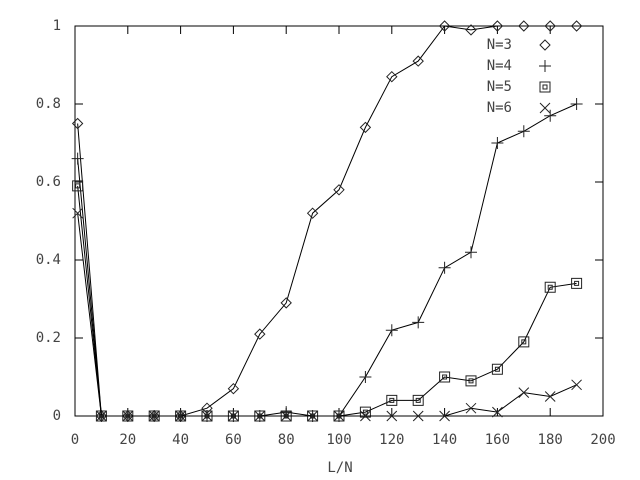 This screenshot has width=640, height=480. Describe the element at coordinates (48, 182) in the screenshot. I see `y-tick-label: 0.6` at that location.